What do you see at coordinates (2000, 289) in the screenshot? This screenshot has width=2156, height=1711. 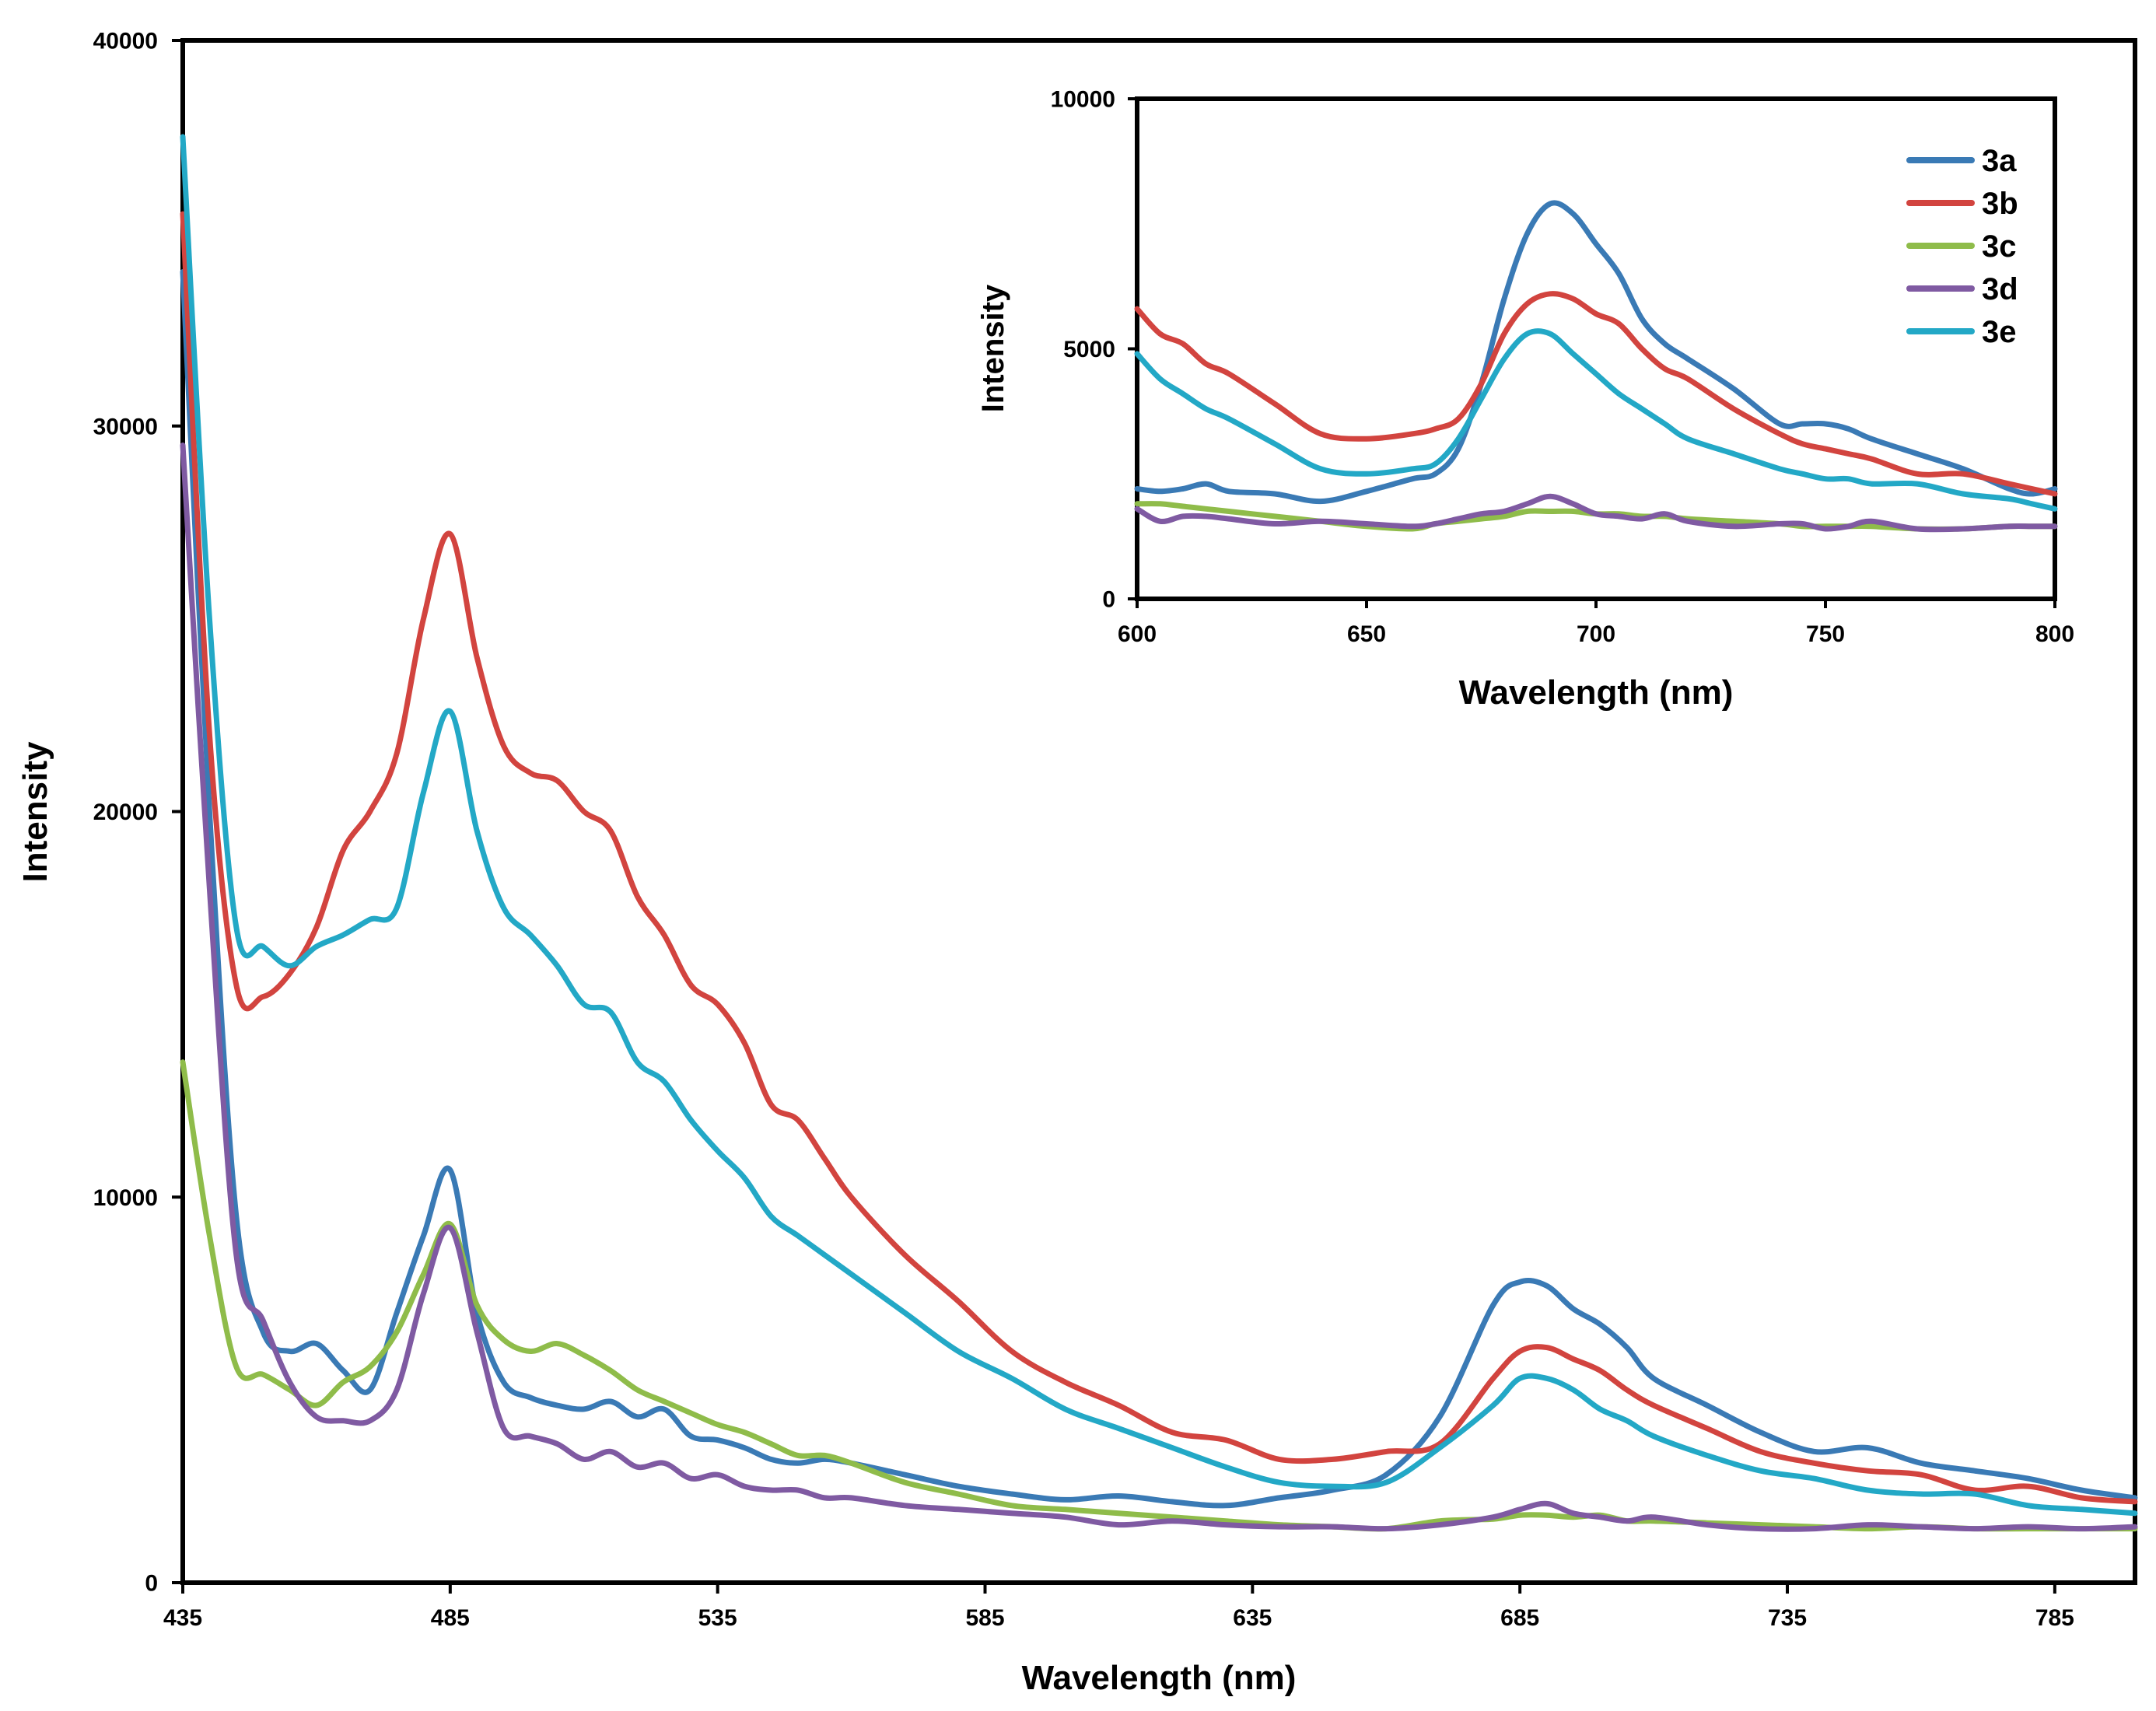 I see `legend-label-3d: 3d` at bounding box center [2000, 289].